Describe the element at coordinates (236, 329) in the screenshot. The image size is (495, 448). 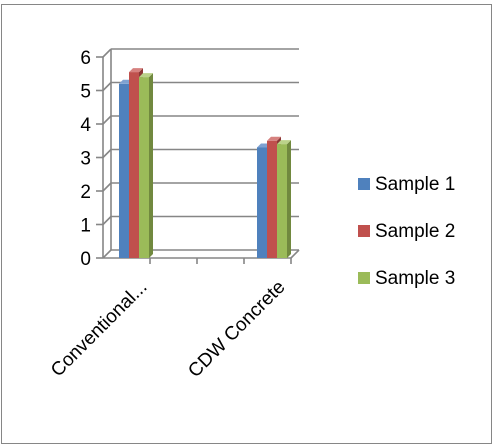
I see `x-tick-label: CDW Concrete` at that location.